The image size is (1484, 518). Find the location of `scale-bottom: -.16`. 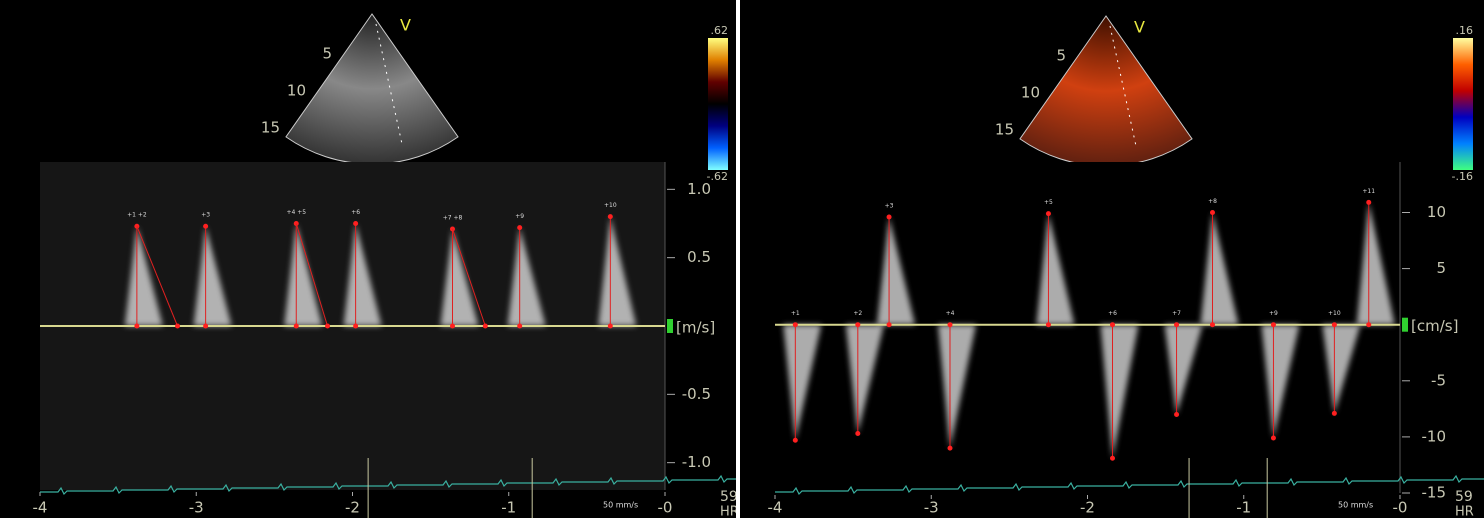

scale-bottom: -.16 is located at coordinates (1462, 176).